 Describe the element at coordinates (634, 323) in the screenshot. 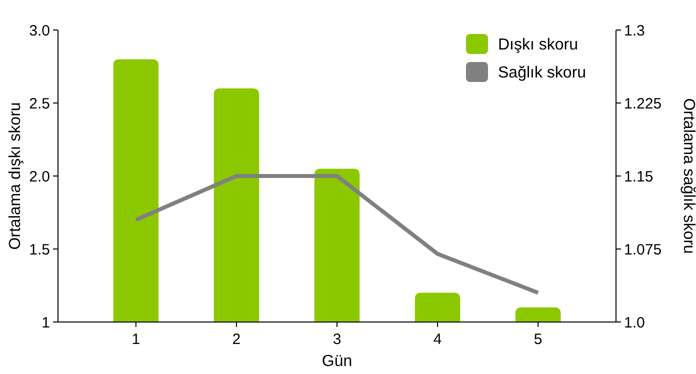

I see `y2-tick-label: 1.0` at that location.